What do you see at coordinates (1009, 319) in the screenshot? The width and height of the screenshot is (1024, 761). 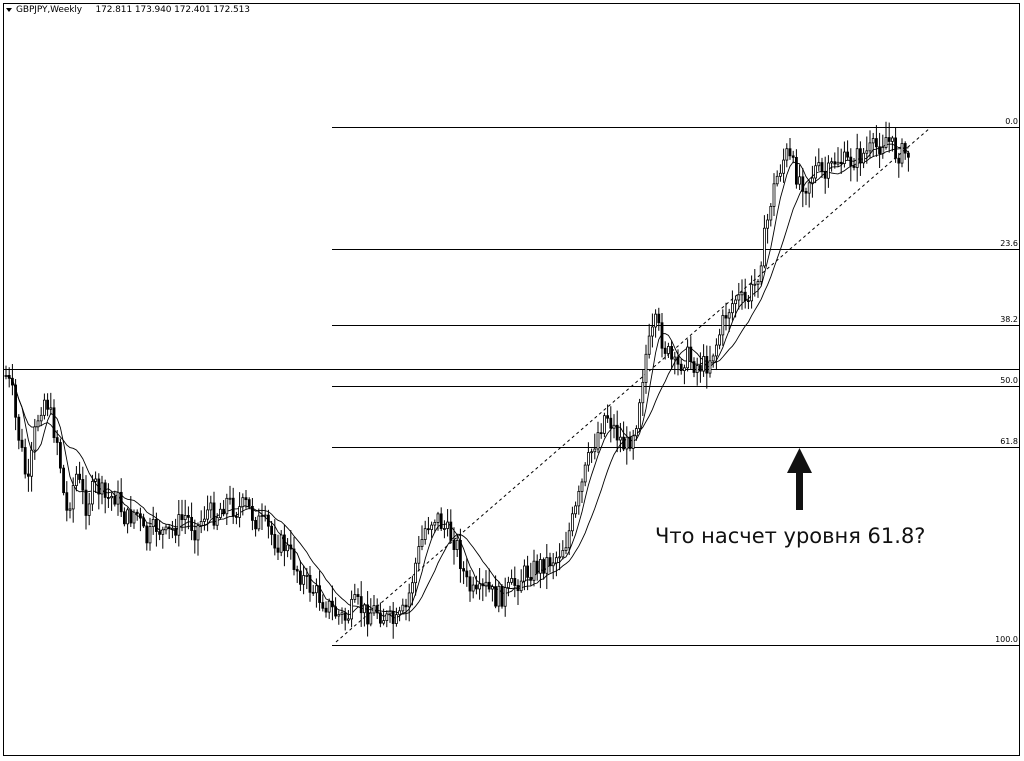 I see `fib-level-label: 38.2` at bounding box center [1009, 319].